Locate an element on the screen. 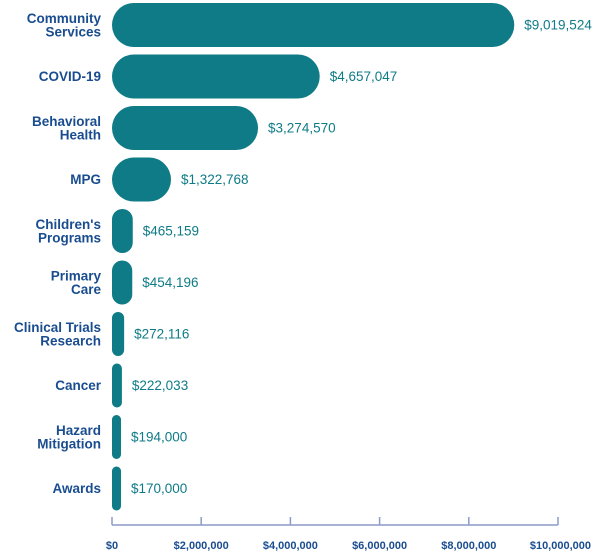  x-tick-label-2: $4,000,000 is located at coordinates (290, 546).